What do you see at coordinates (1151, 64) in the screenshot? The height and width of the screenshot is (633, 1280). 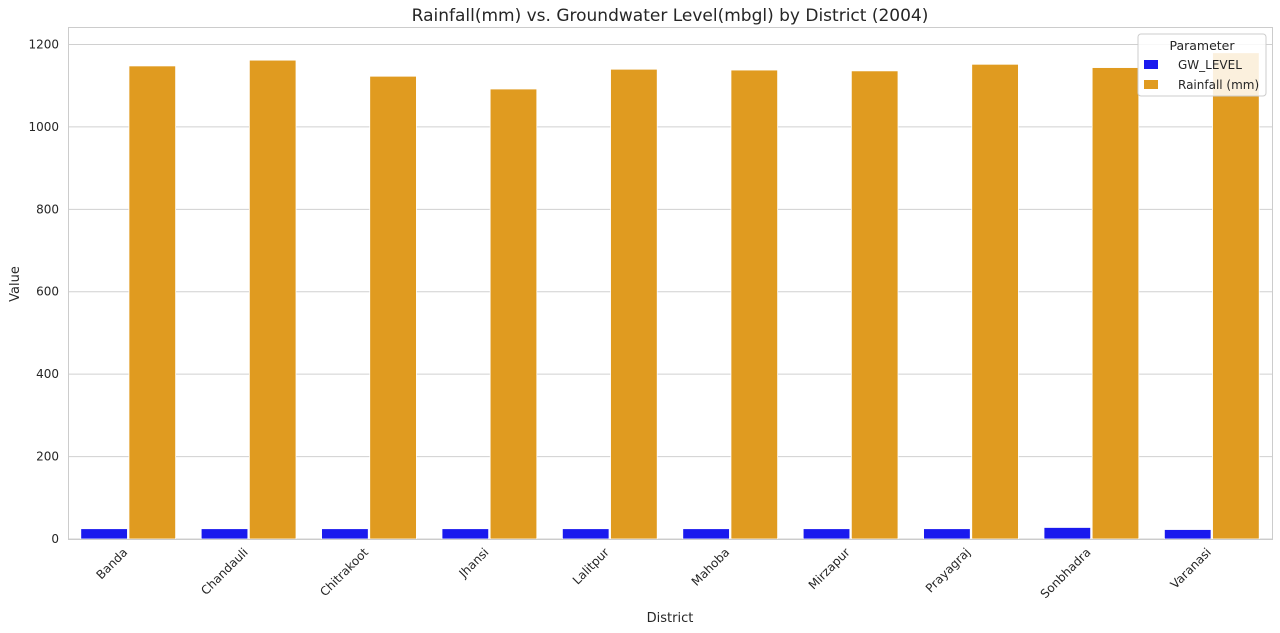 I see `legend-swatch-gw-level` at bounding box center [1151, 64].